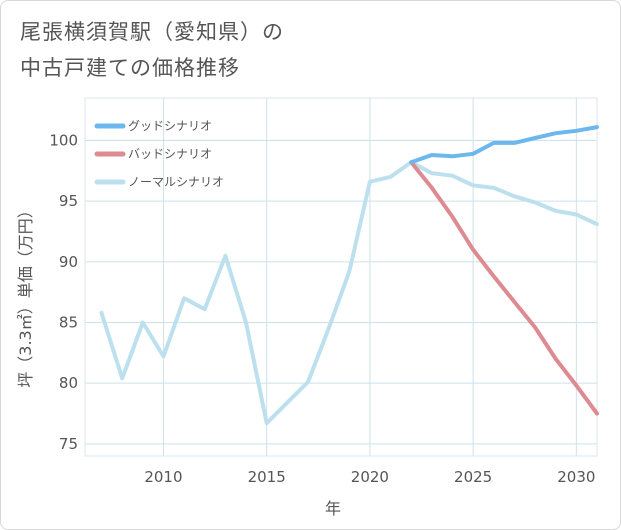  I want to click on y-tick-label: 90, so click(68, 262).